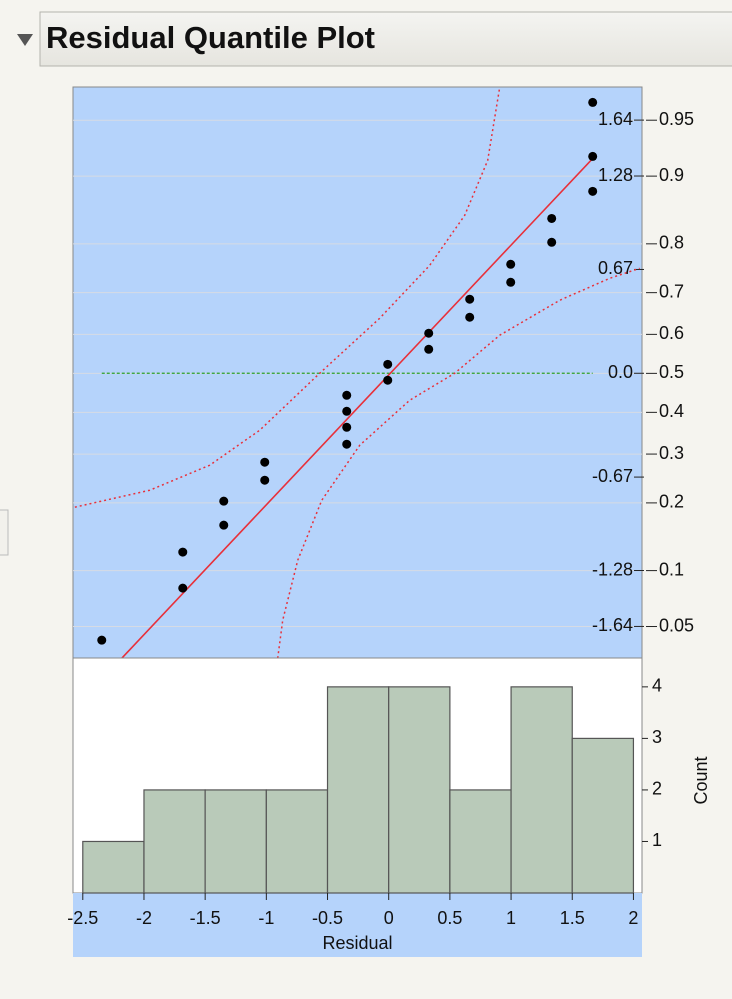 This screenshot has width=732, height=999. I want to click on x-tick-label: 1.5, so click(572, 918).